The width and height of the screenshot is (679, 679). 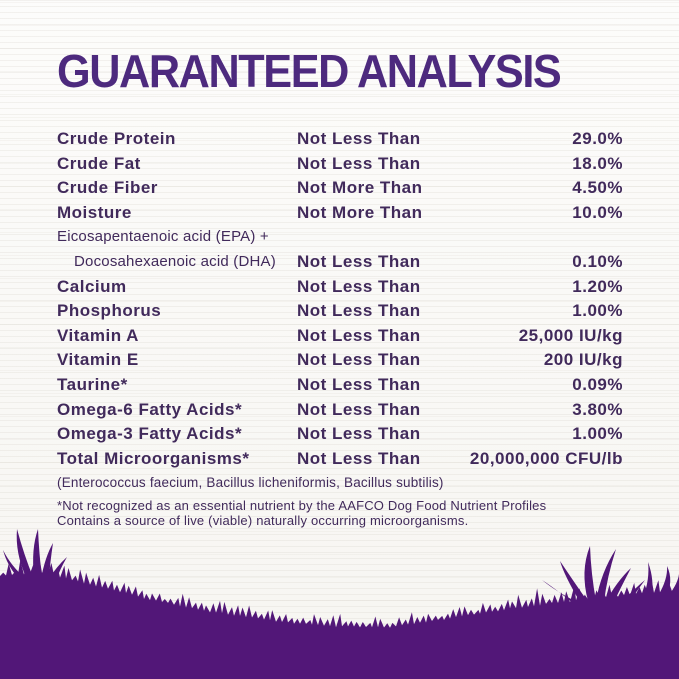 I want to click on table-row: Vitamin A Not Less Than 25,000 IU/kg, so click(x=340, y=336).